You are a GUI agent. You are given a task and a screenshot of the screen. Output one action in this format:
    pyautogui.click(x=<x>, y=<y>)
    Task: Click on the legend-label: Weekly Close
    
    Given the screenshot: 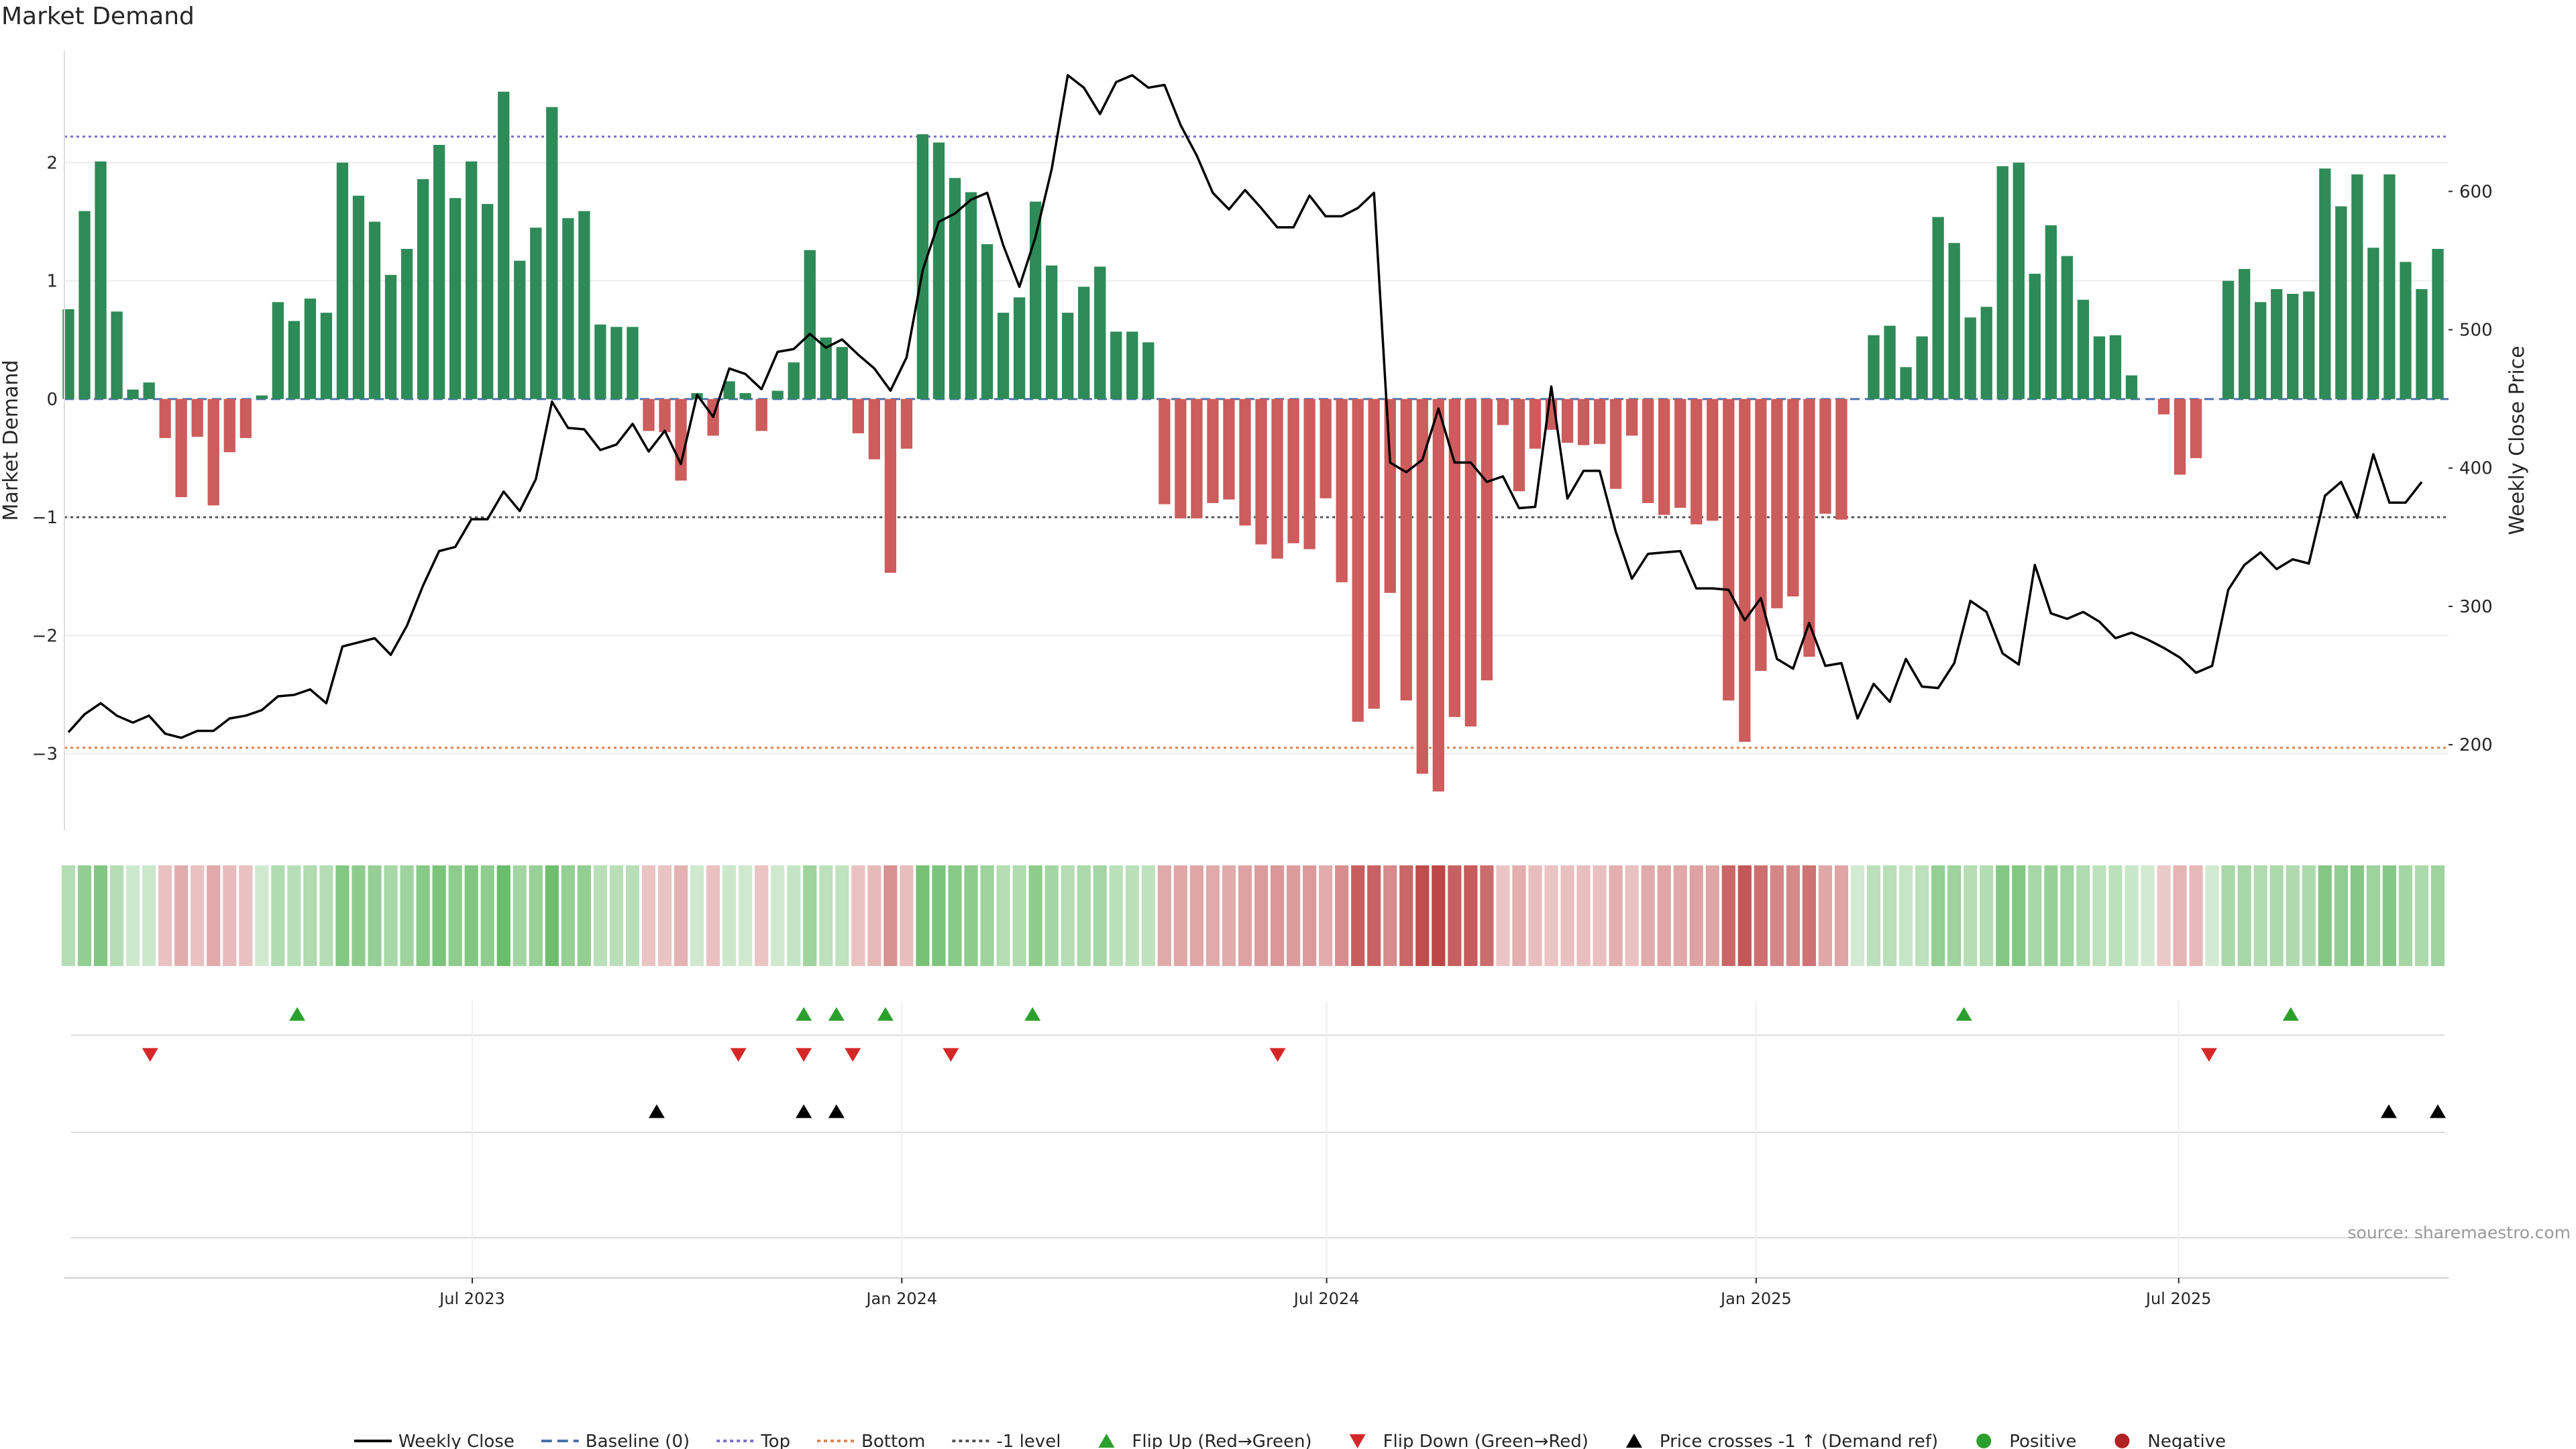 What is the action you would take?
    pyautogui.click(x=456, y=1440)
    